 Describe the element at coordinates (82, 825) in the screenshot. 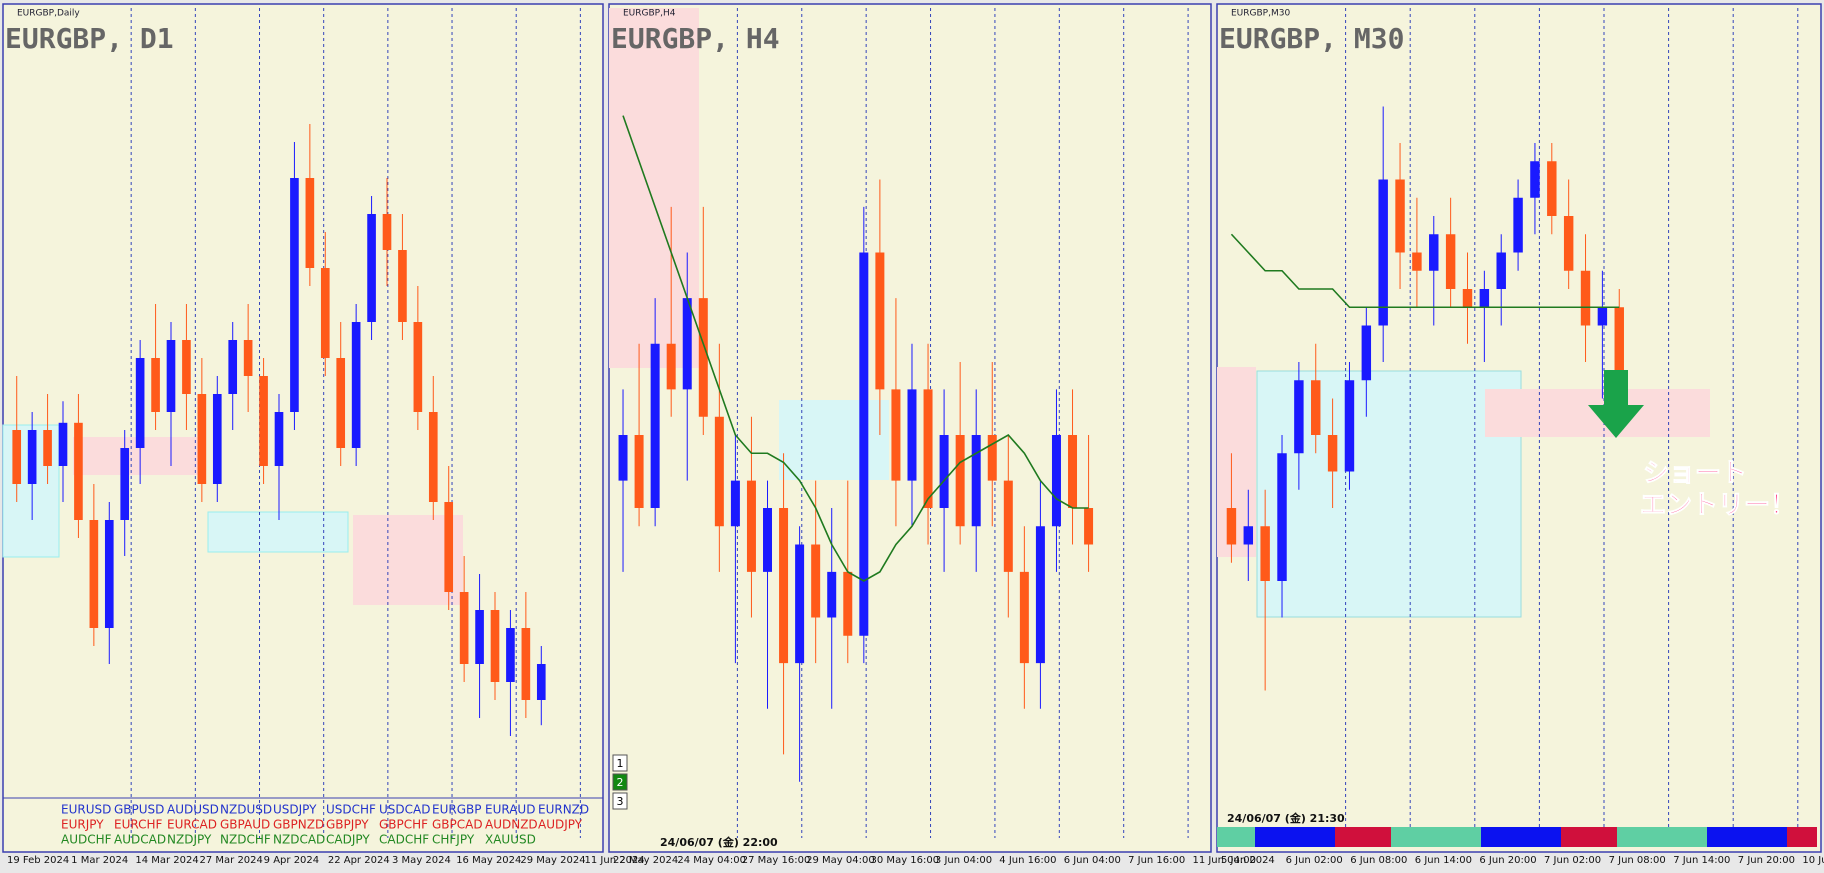

I see `pair-button: EURJPY` at that location.